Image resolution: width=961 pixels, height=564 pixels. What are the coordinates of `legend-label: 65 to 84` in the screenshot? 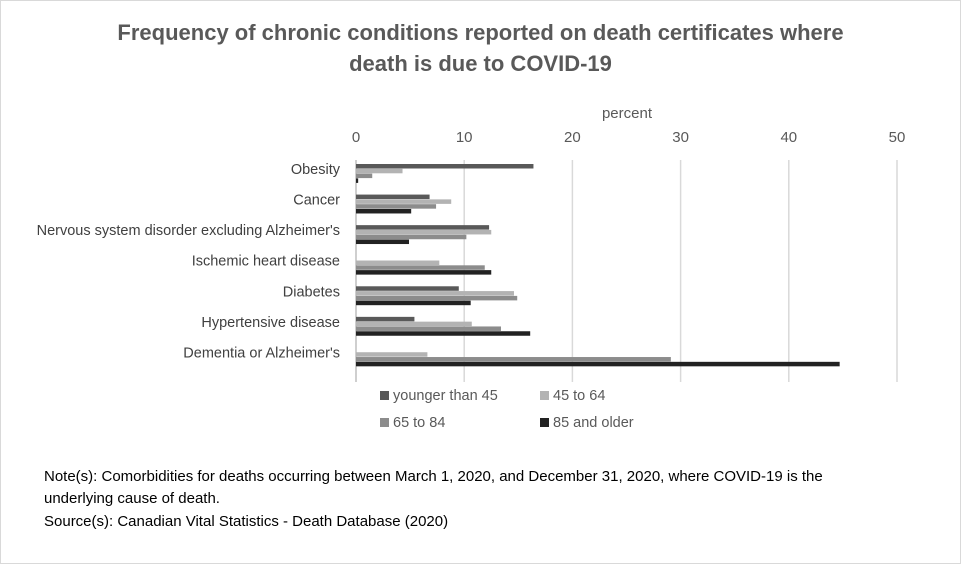 It's located at (419, 423).